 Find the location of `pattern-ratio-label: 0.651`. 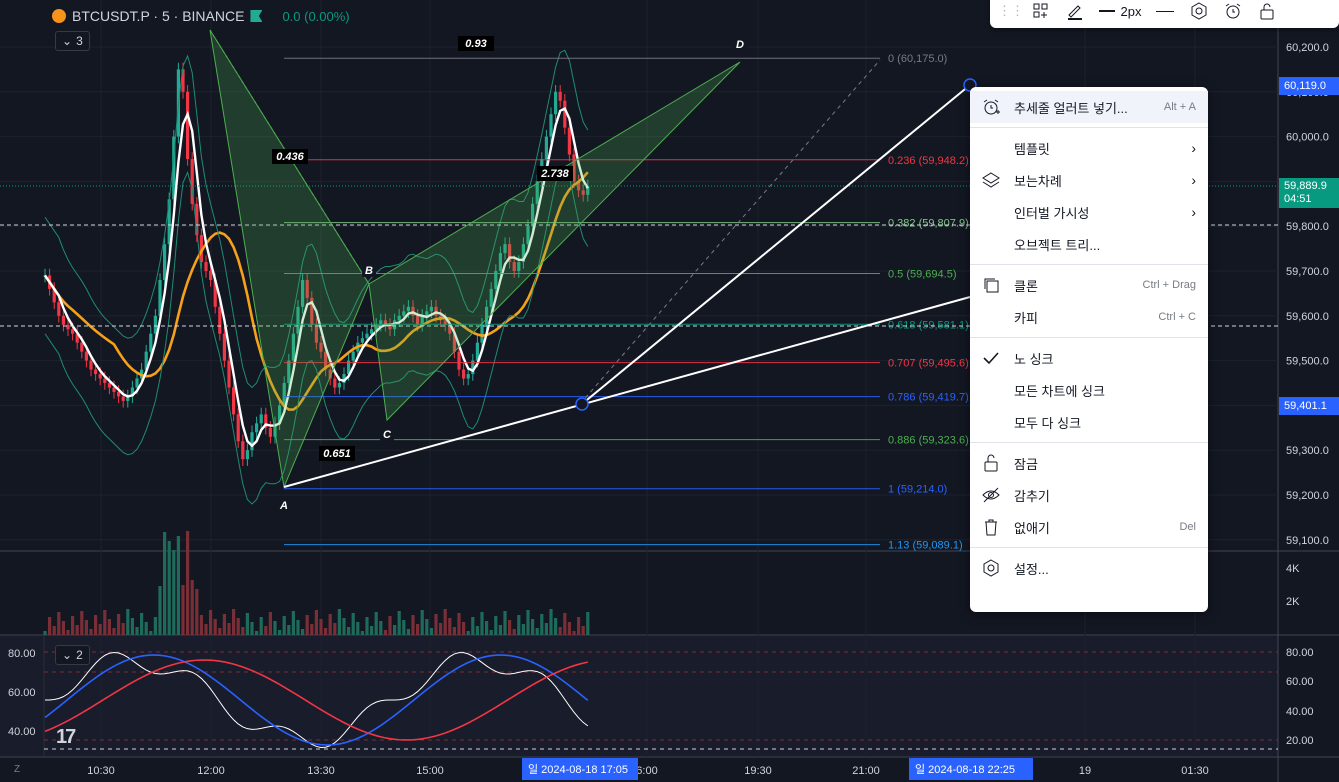

pattern-ratio-label: 0.651 is located at coordinates (337, 454).